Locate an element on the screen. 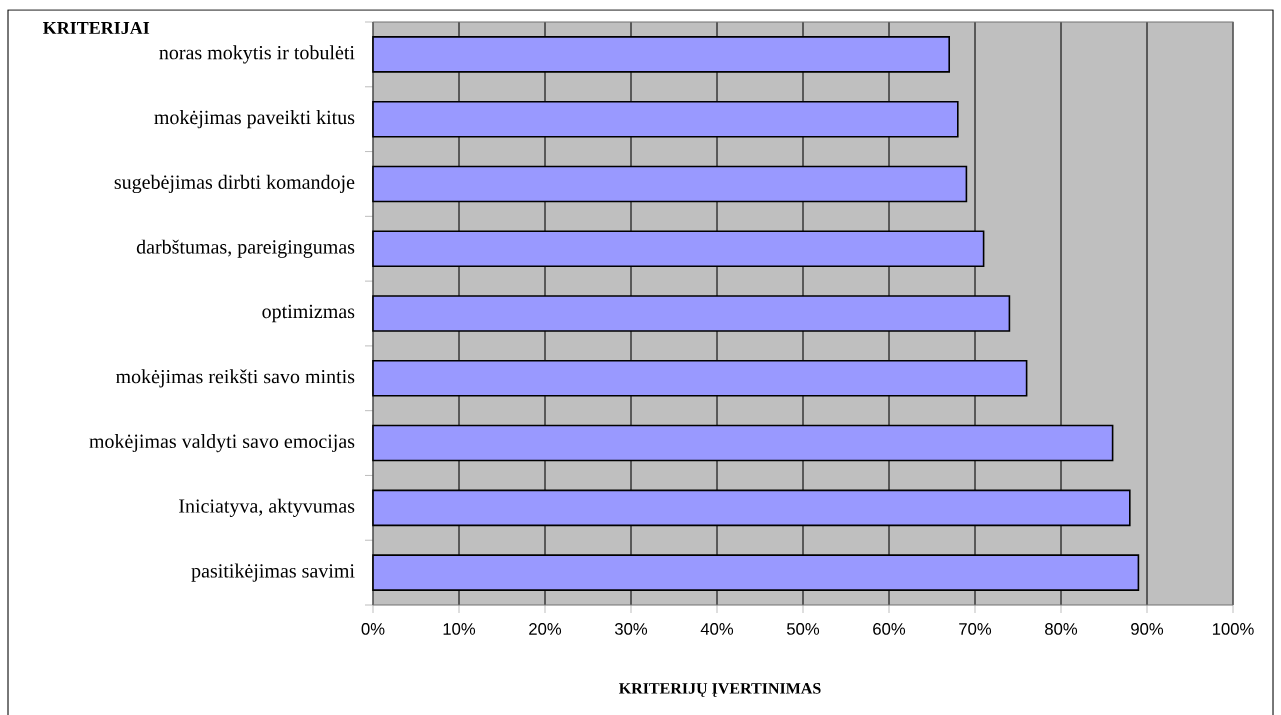 Image resolution: width=1281 pixels, height=715 pixels. x-tick-label: 10% is located at coordinates (459, 629).